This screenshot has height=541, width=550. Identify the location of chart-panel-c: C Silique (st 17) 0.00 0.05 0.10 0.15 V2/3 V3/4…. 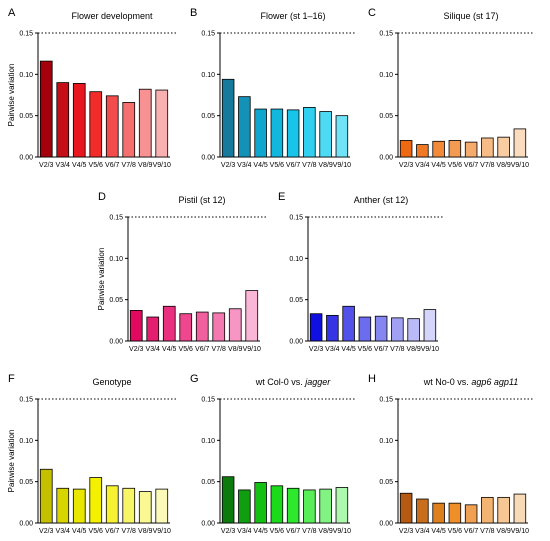
(451, 88).